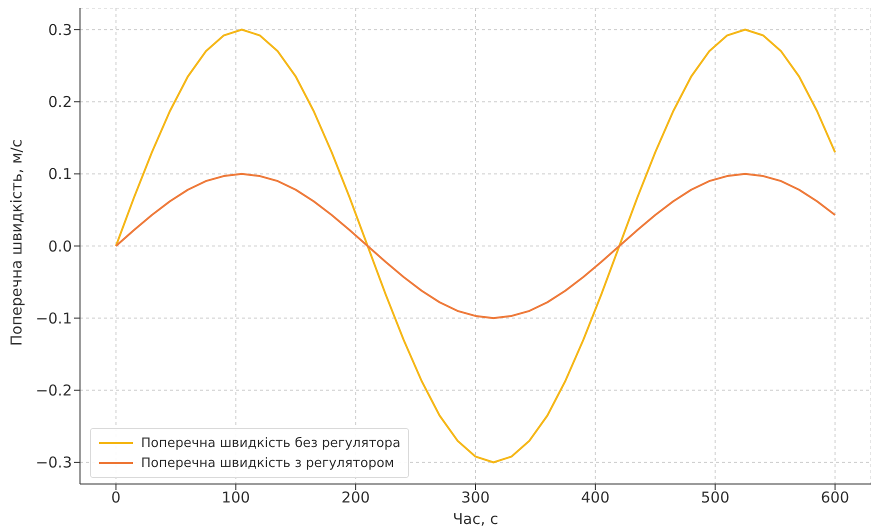 The image size is (879, 532). What do you see at coordinates (60, 29) in the screenshot?
I see `y-tick-label: 0.3` at bounding box center [60, 29].